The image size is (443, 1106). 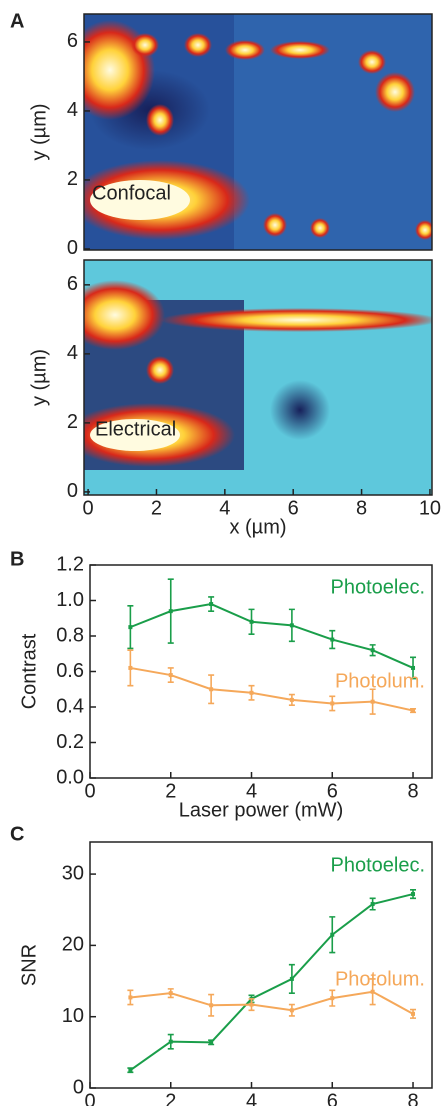 What do you see at coordinates (135, 429) in the screenshot?
I see `annotation: Electrical` at bounding box center [135, 429].